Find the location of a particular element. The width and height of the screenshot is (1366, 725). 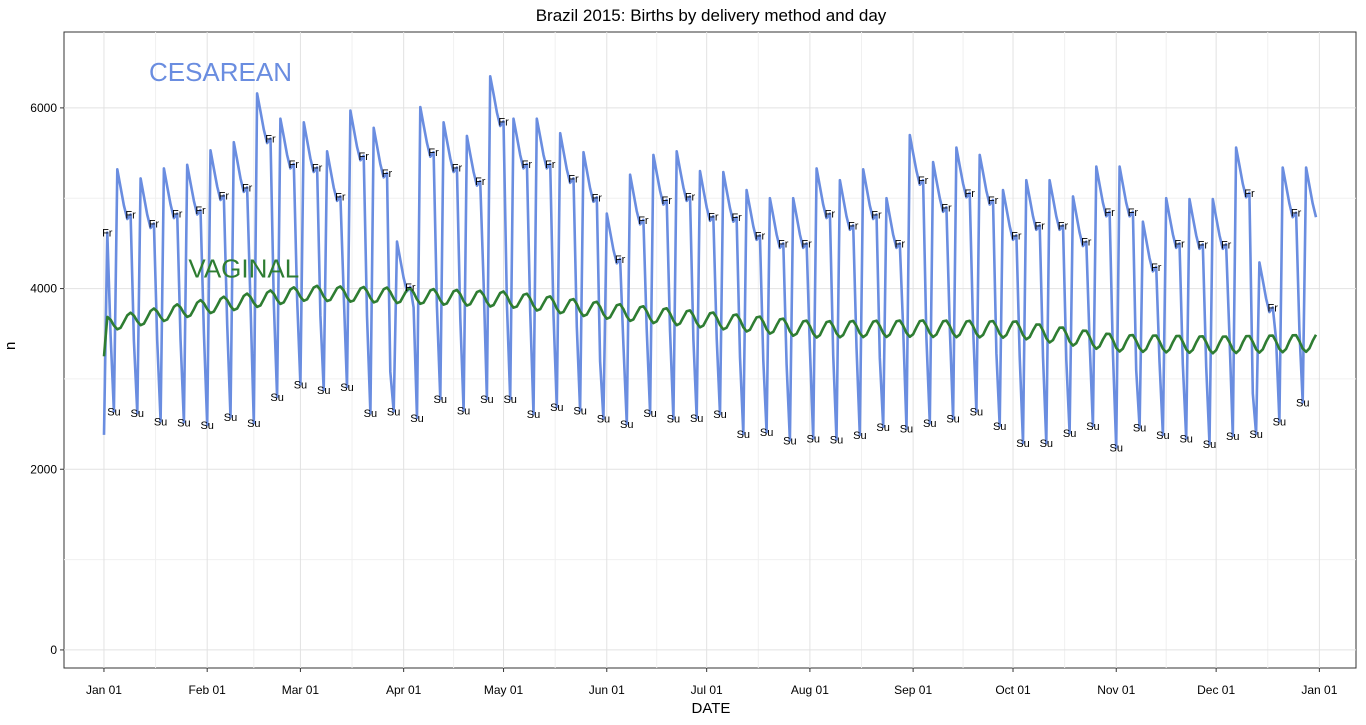

y-axis-label: n is located at coordinates (10, 345).